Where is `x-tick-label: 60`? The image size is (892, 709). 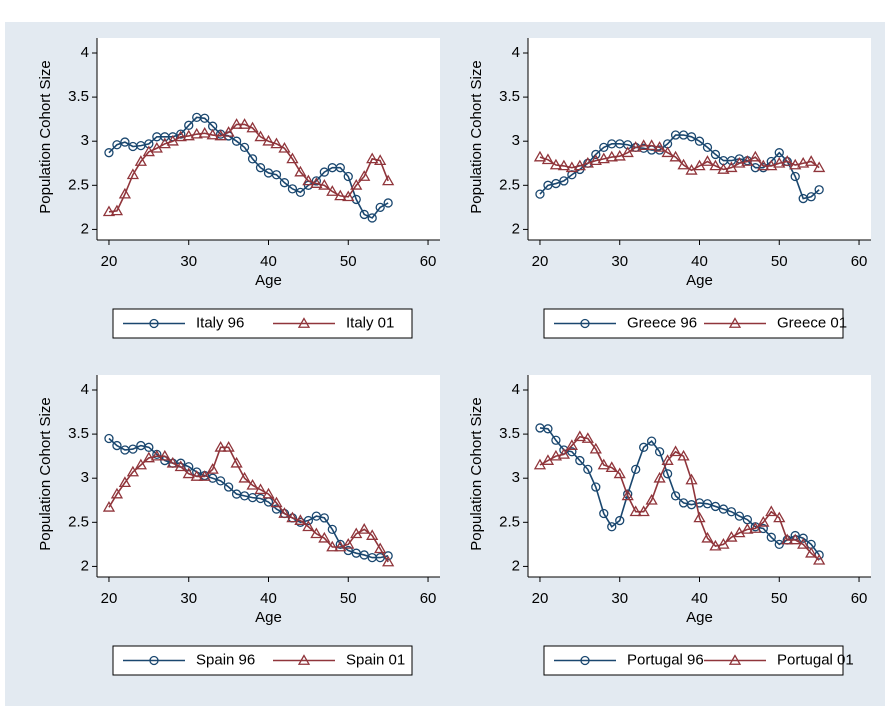 x-tick-label: 60 is located at coordinates (428, 261).